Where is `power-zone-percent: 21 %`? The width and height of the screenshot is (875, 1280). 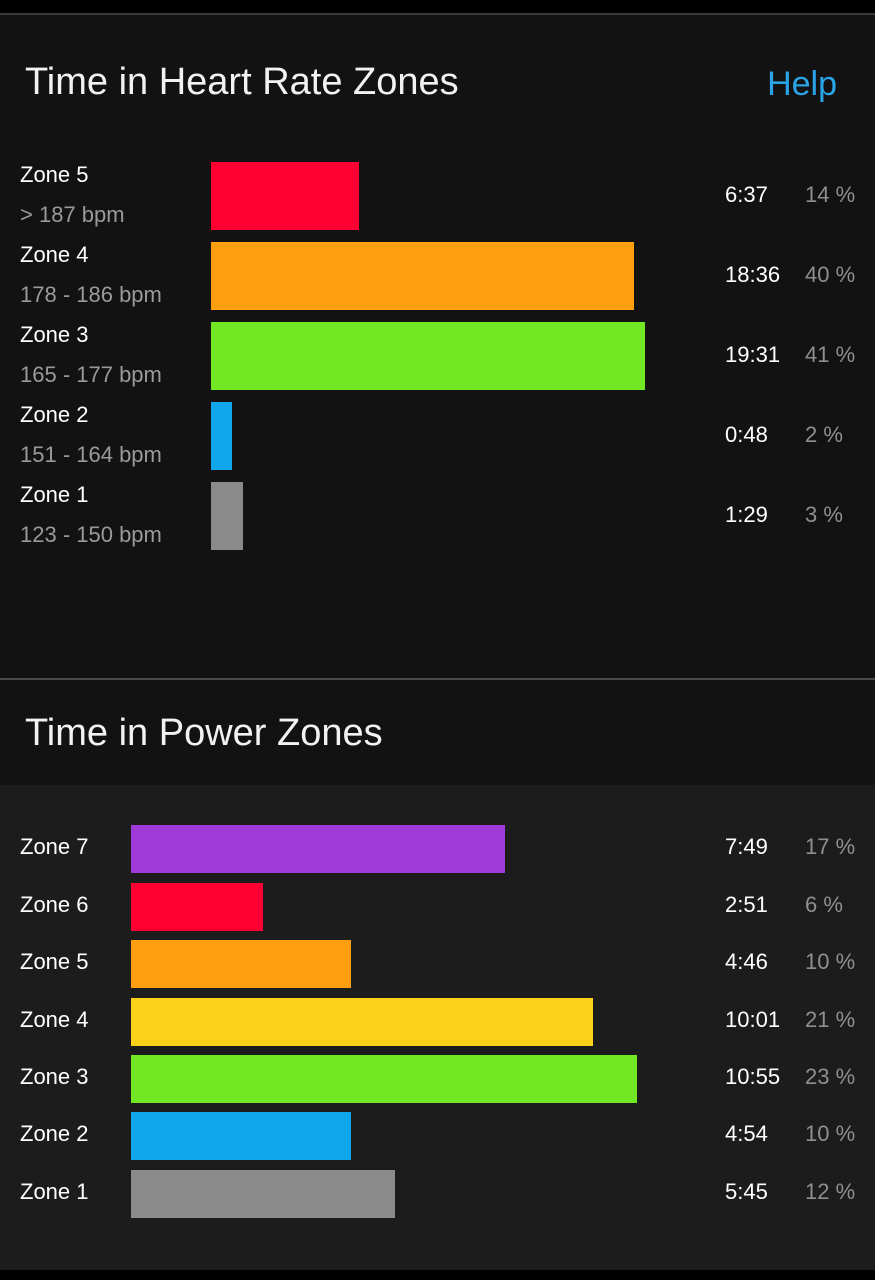 power-zone-percent: 21 % is located at coordinates (830, 1019).